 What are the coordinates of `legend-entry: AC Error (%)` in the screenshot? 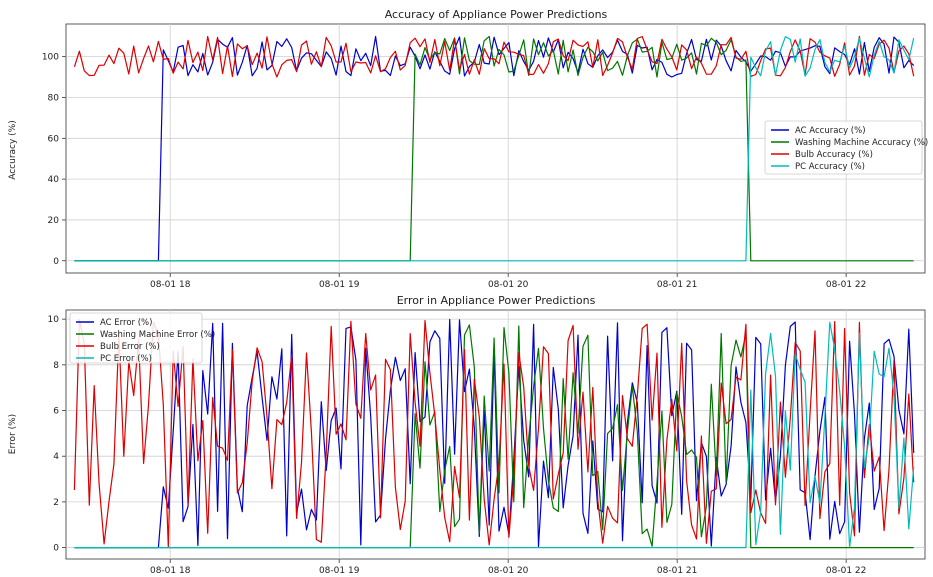 It's located at (126, 323).